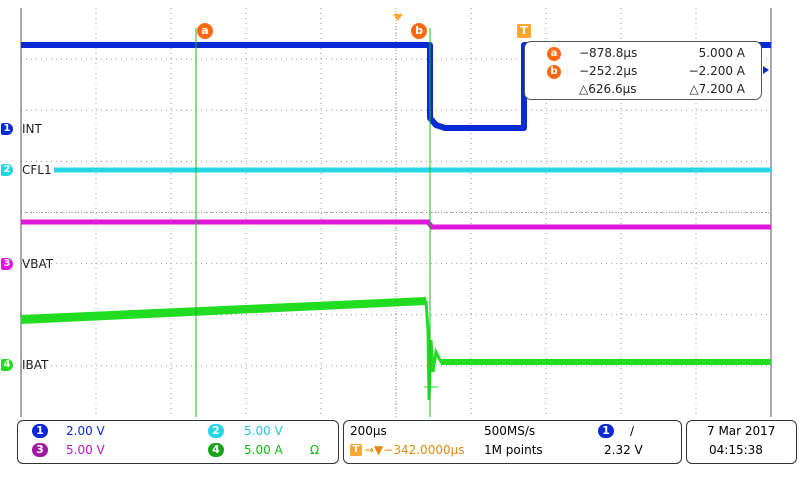  What do you see at coordinates (315, 450) in the screenshot?
I see `ch4-impedance-icon: Ω` at bounding box center [315, 450].